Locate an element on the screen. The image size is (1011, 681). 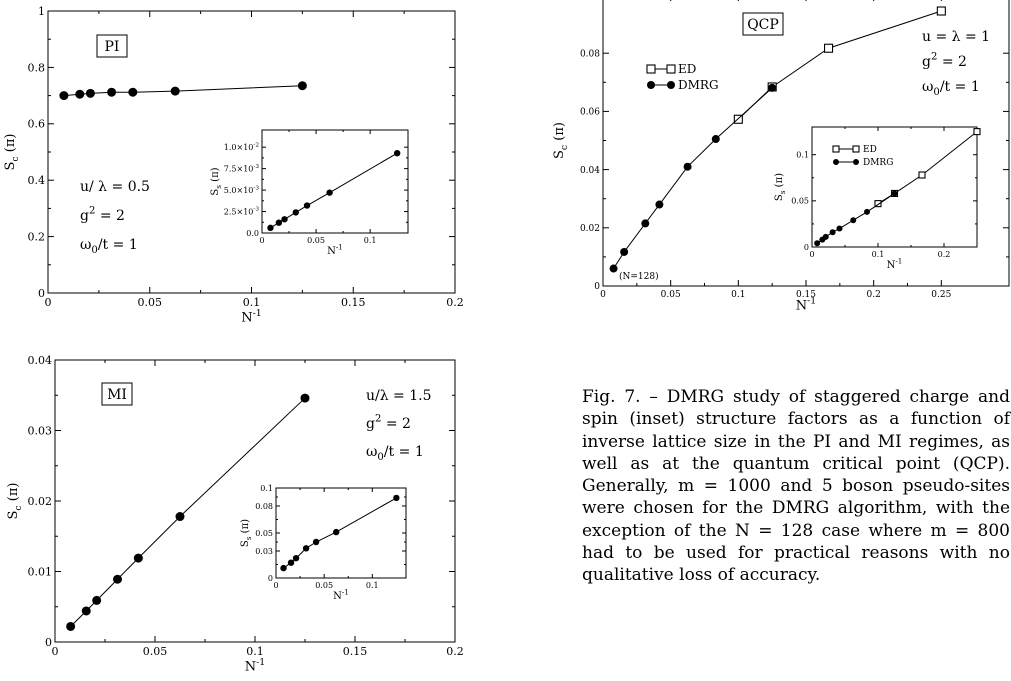
mi-inset-xtick-label: 0 is located at coordinates (275, 585).